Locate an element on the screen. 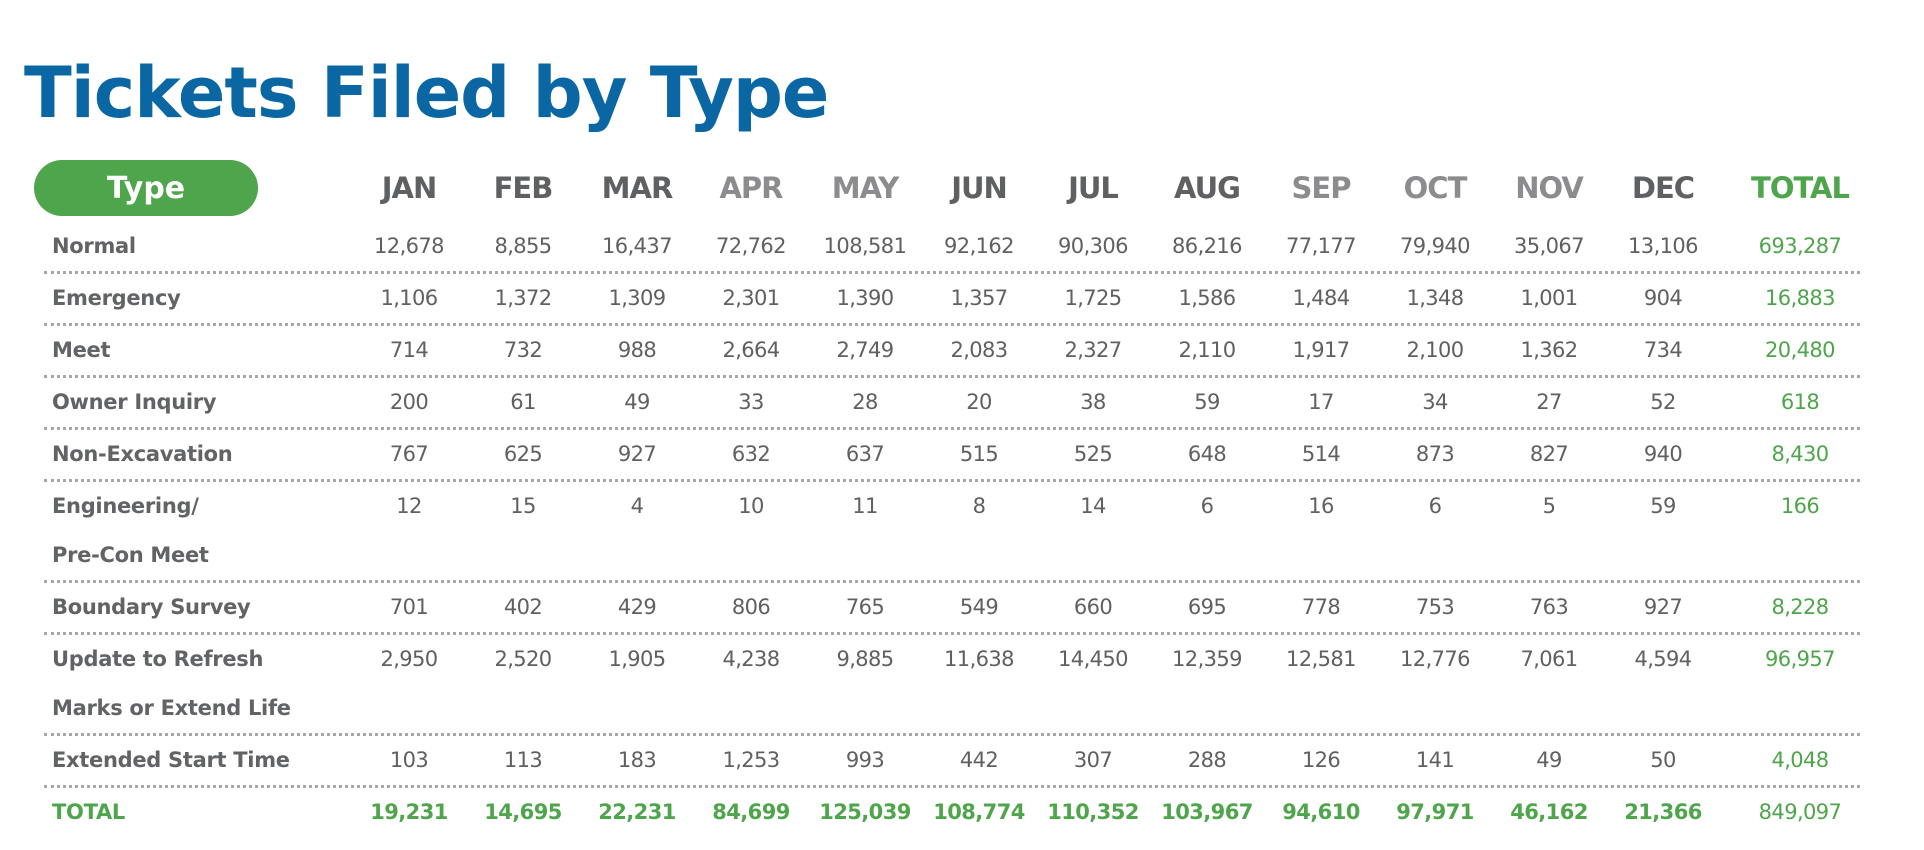 The height and width of the screenshot is (850, 1924). table-cell: 8,855 is located at coordinates (523, 246).